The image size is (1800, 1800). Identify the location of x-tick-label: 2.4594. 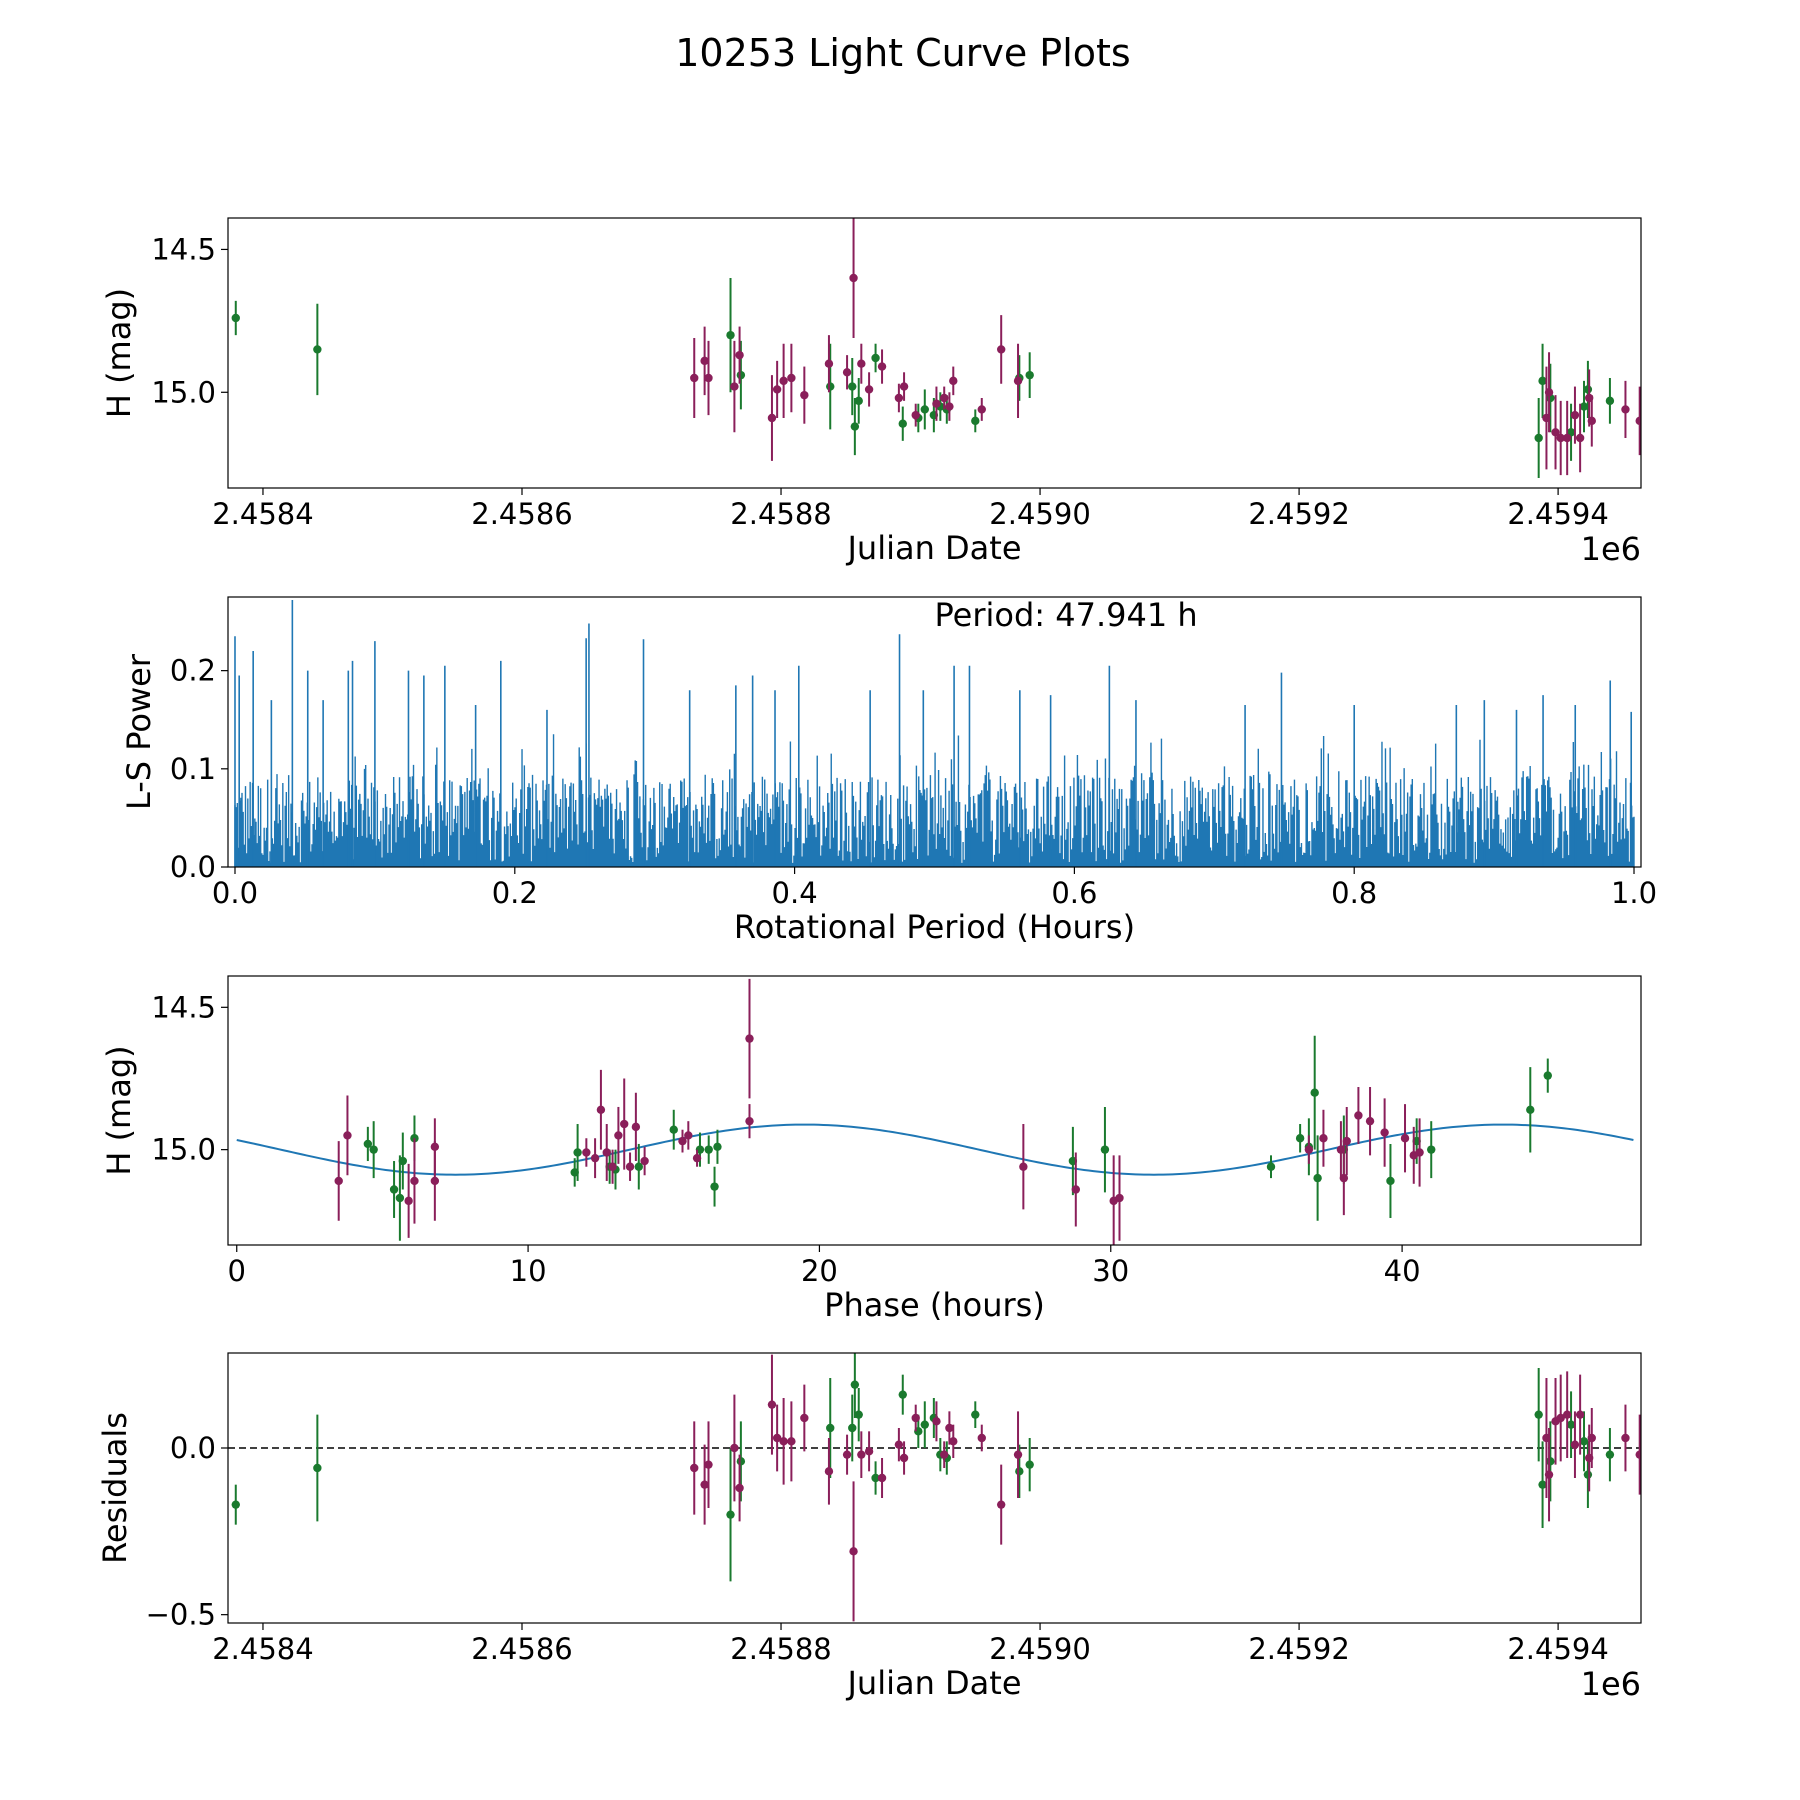
(1557, 1649).